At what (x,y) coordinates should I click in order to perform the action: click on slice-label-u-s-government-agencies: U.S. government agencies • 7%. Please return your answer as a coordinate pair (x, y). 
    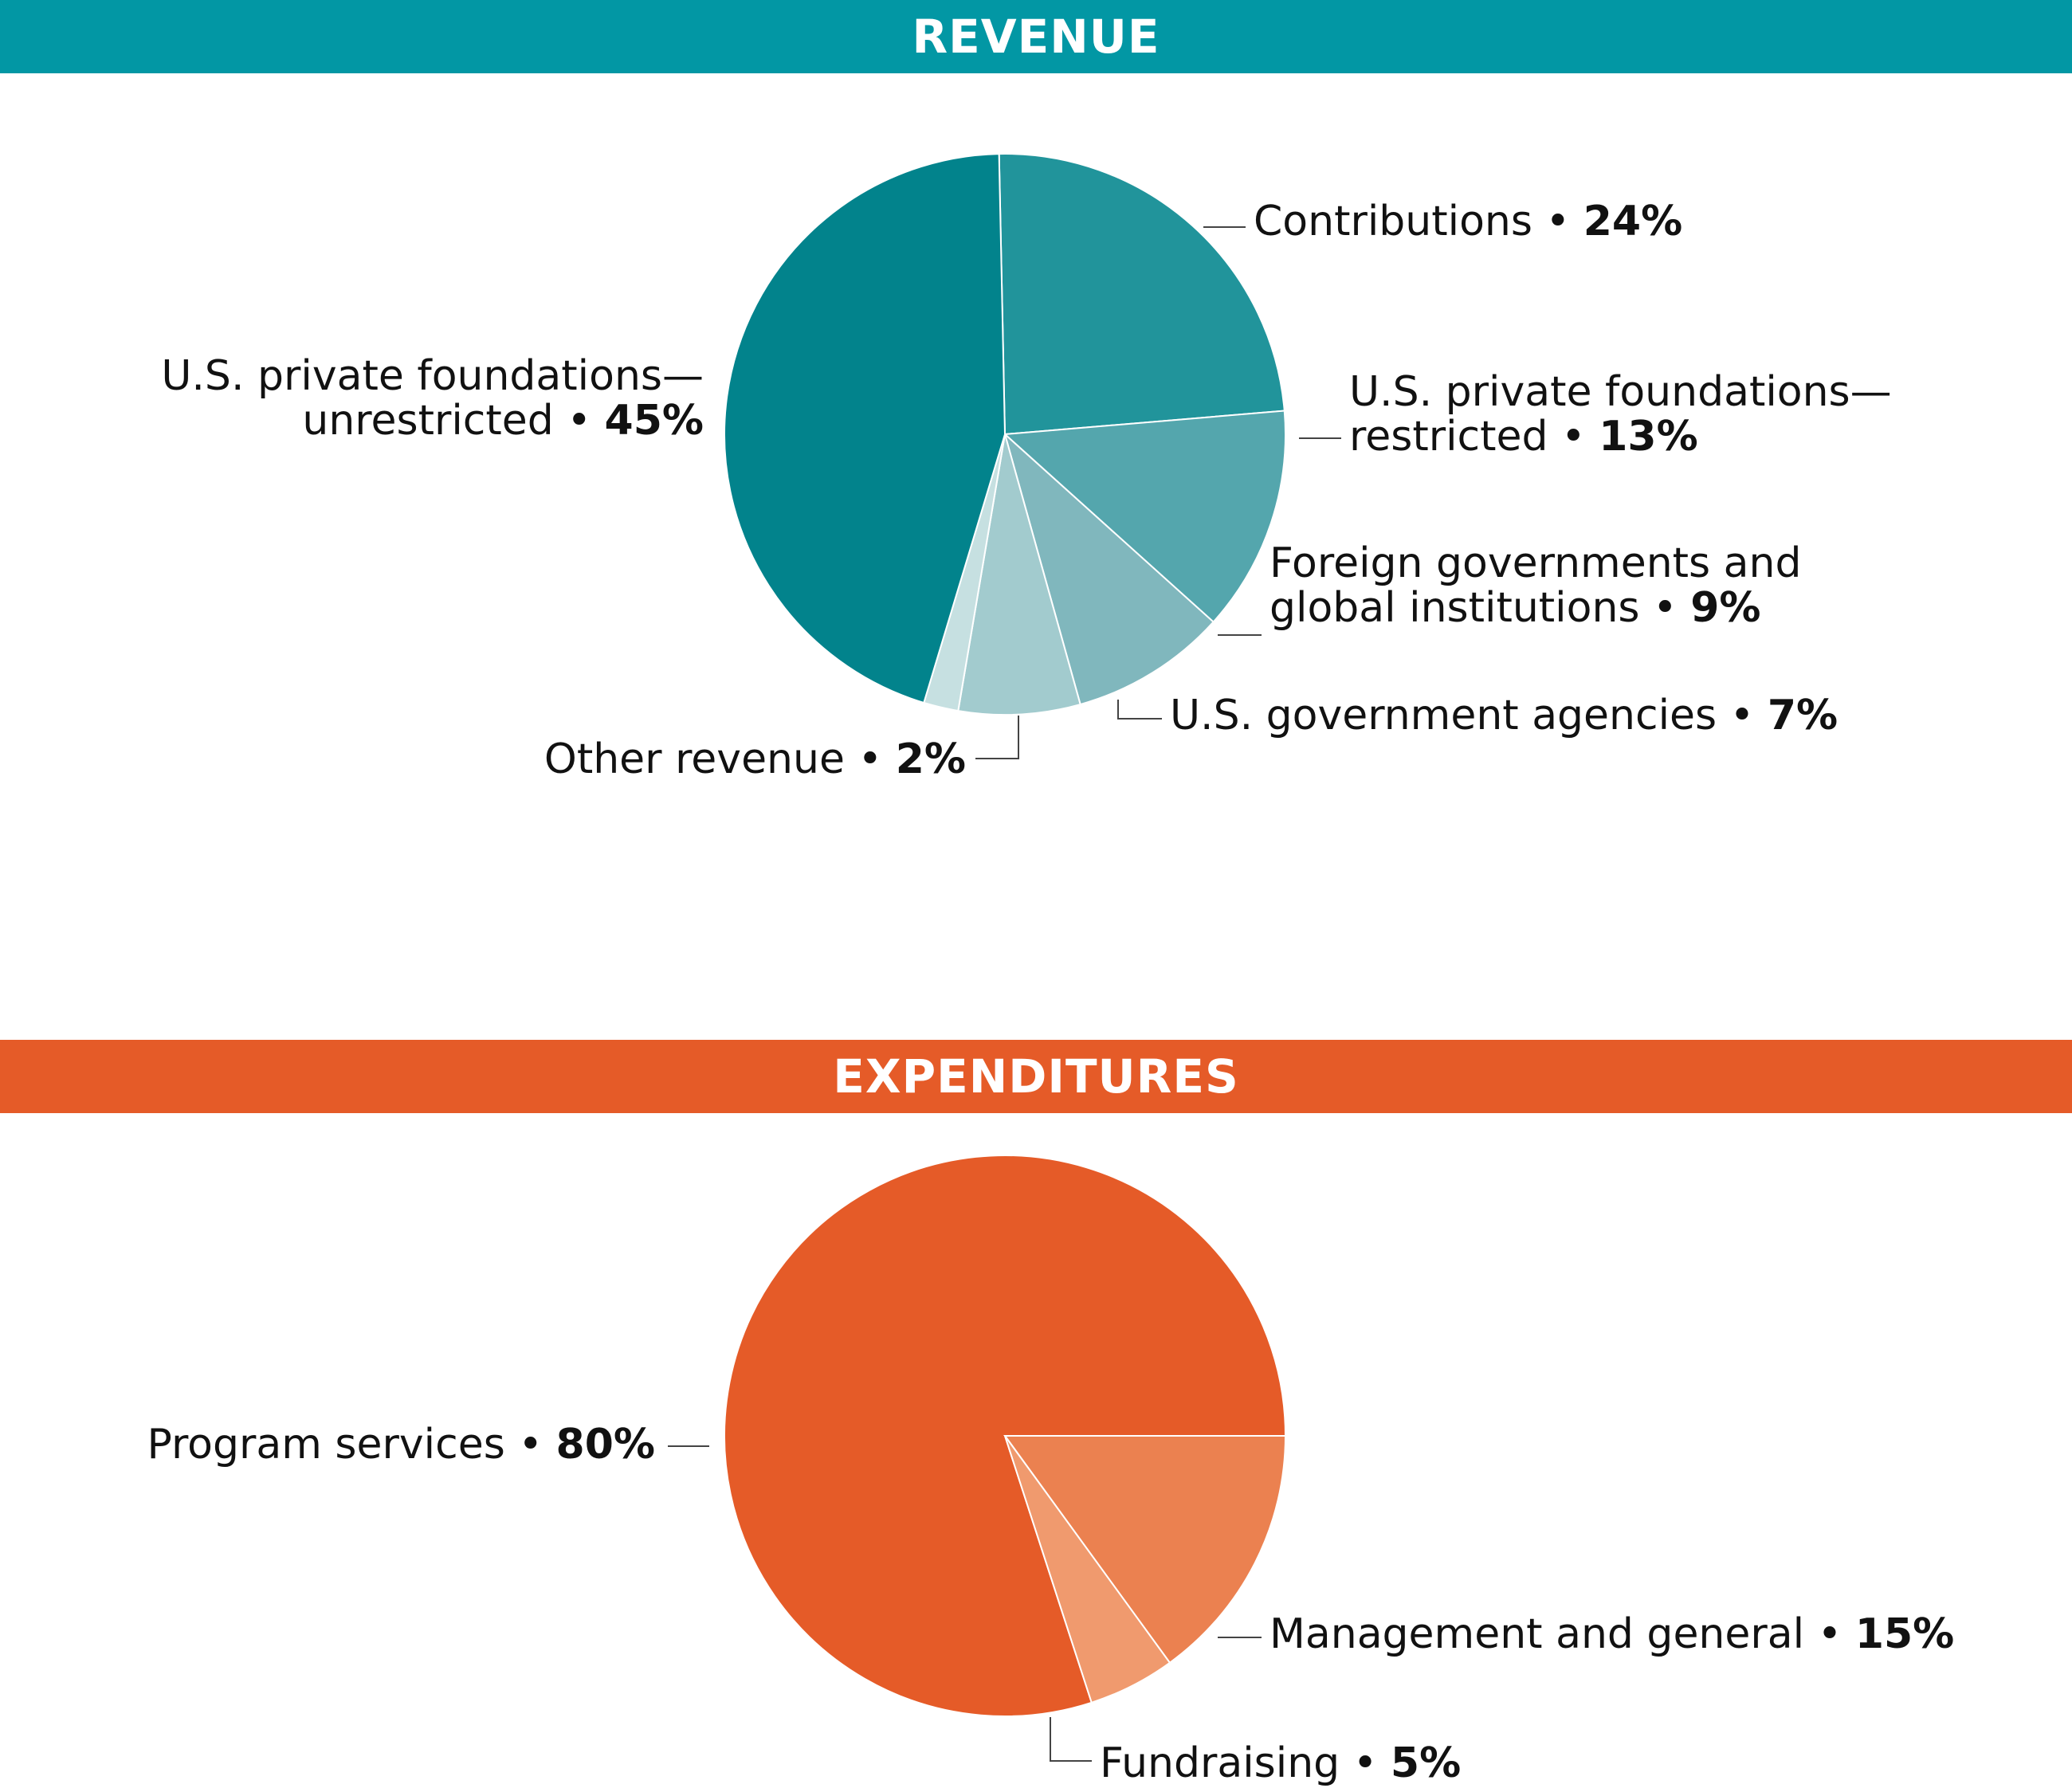
    Looking at the image, I should click on (1504, 715).